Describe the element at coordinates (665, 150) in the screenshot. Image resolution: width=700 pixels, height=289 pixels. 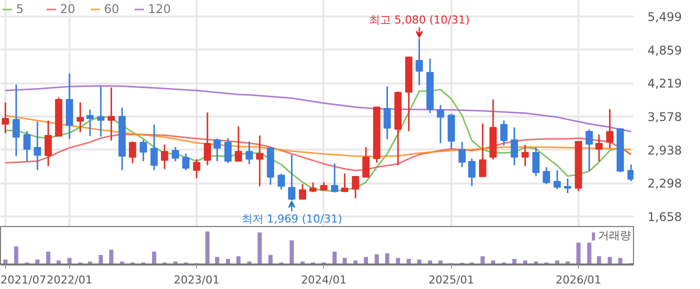
I see `y-tick-label: 2,938` at that location.